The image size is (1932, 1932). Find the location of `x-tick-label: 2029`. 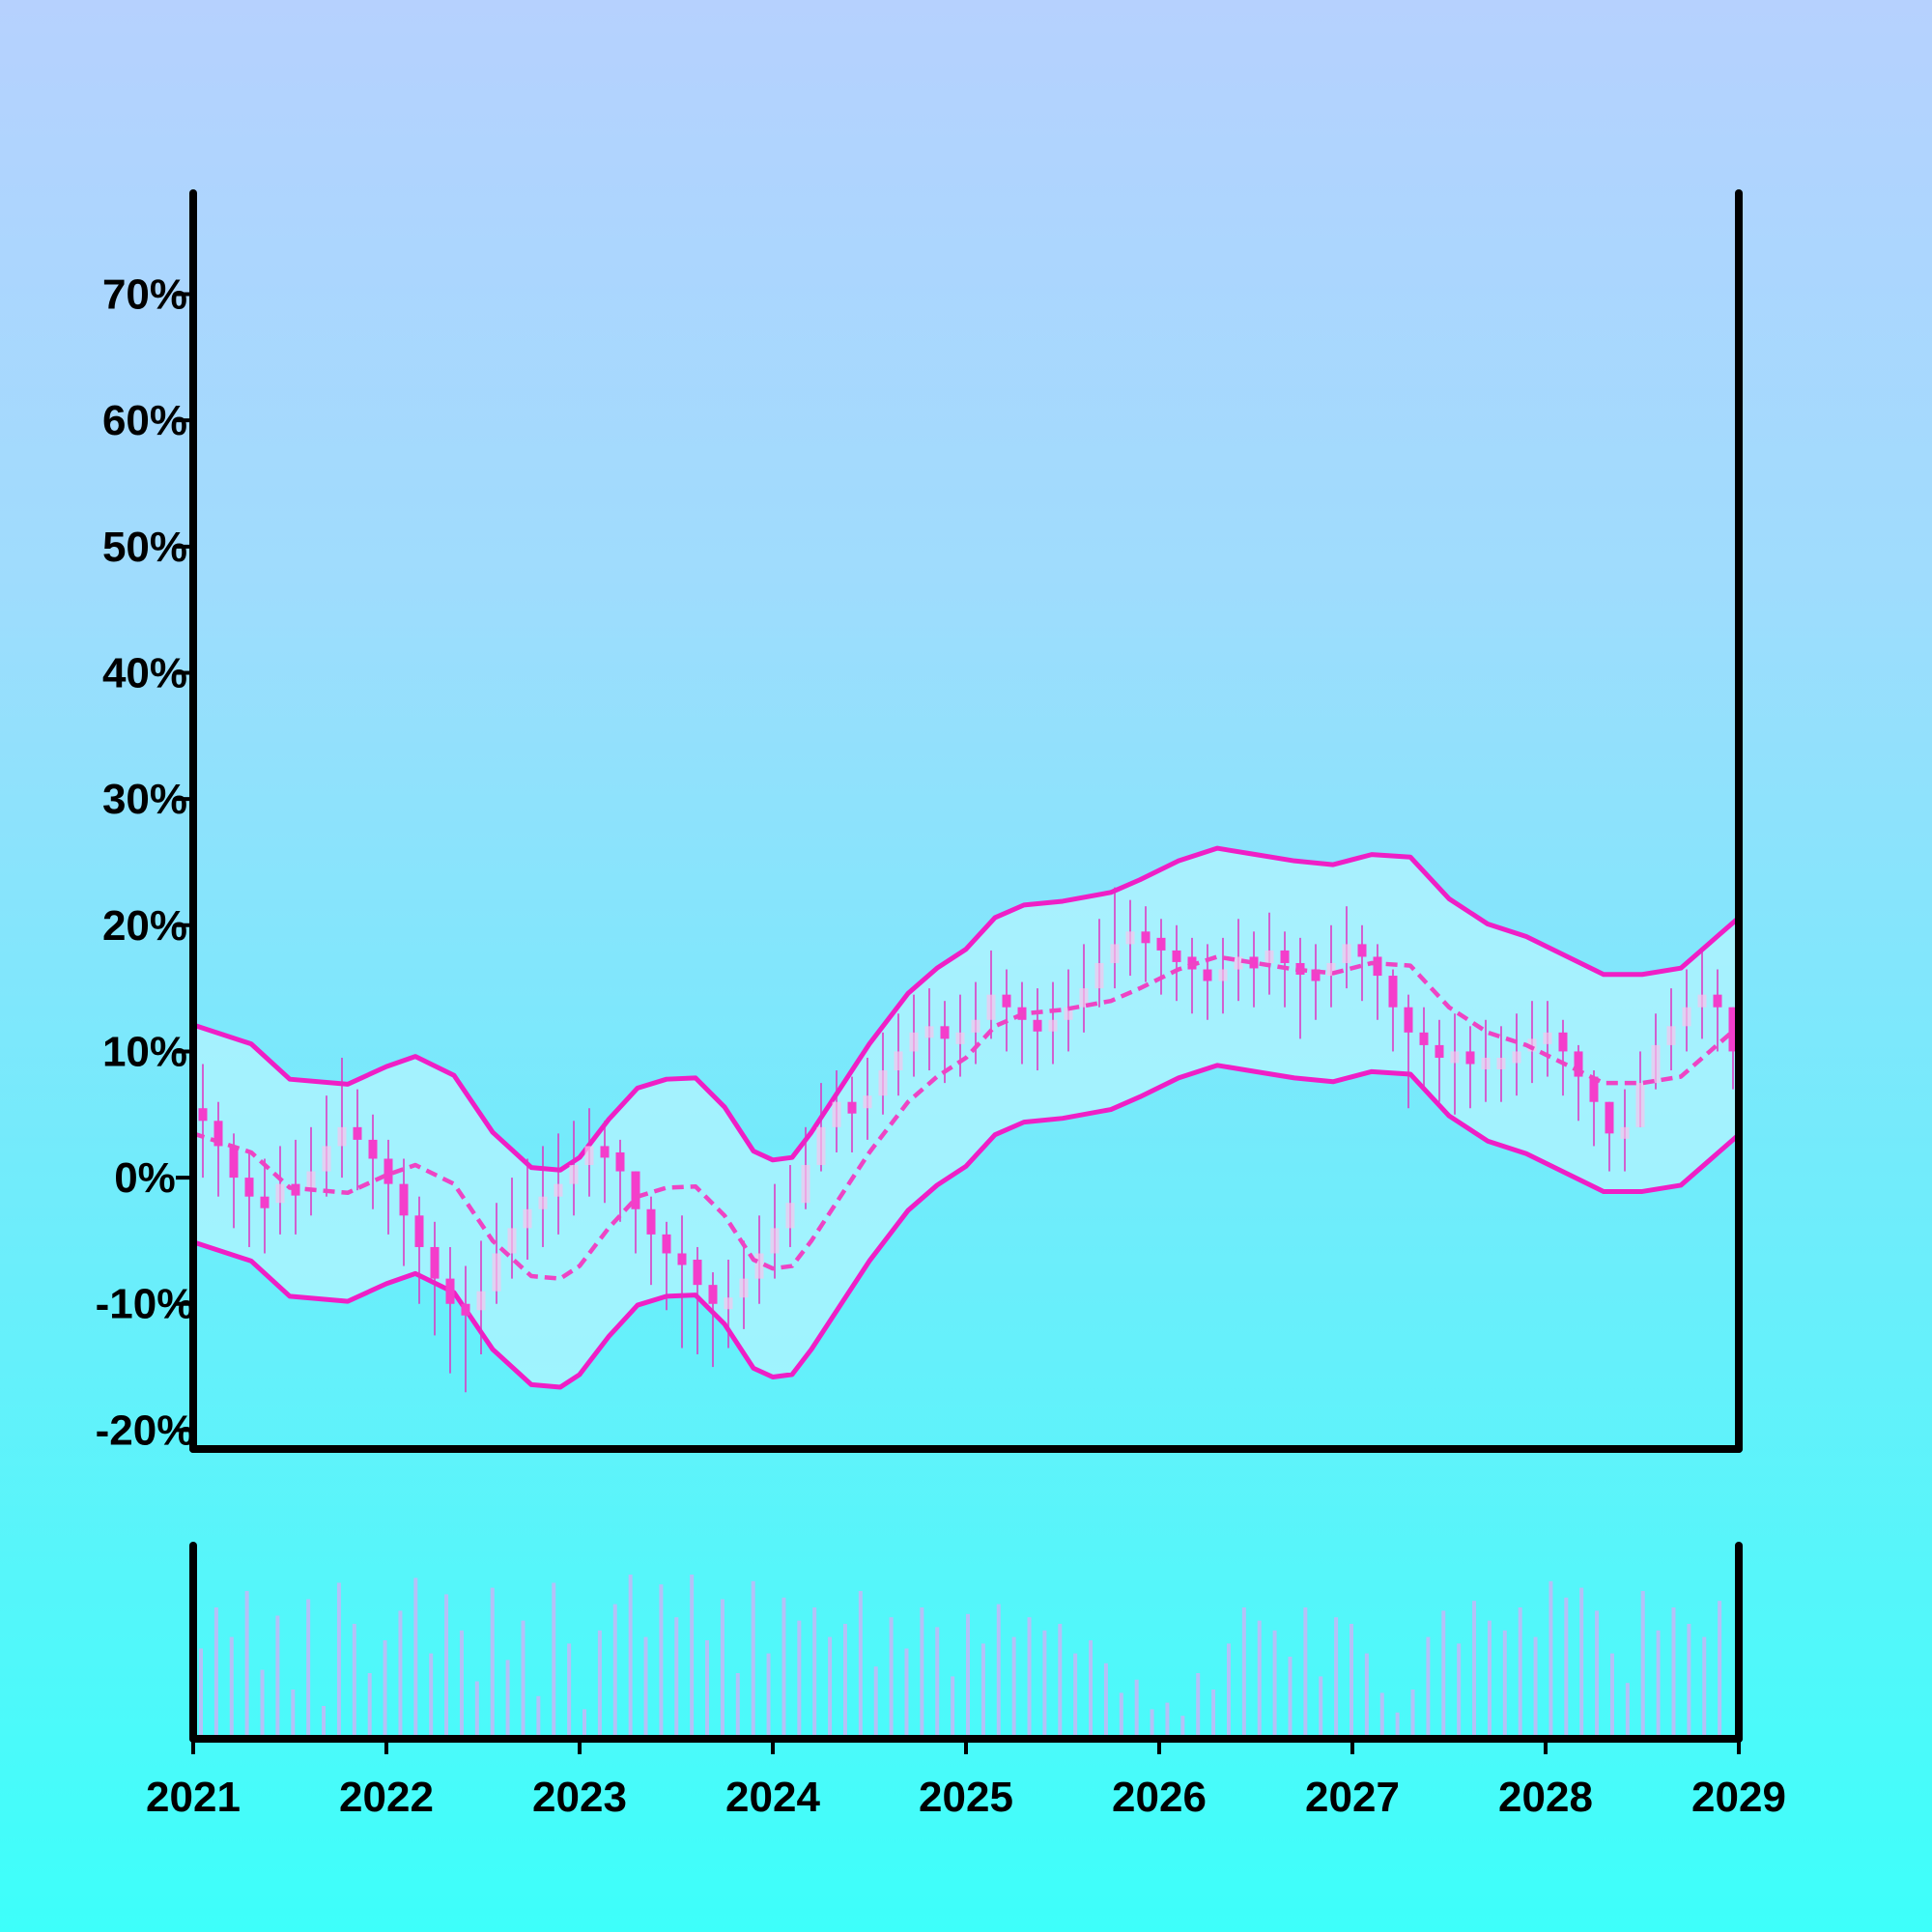

x-tick-label: 2029 is located at coordinates (1738, 1797).